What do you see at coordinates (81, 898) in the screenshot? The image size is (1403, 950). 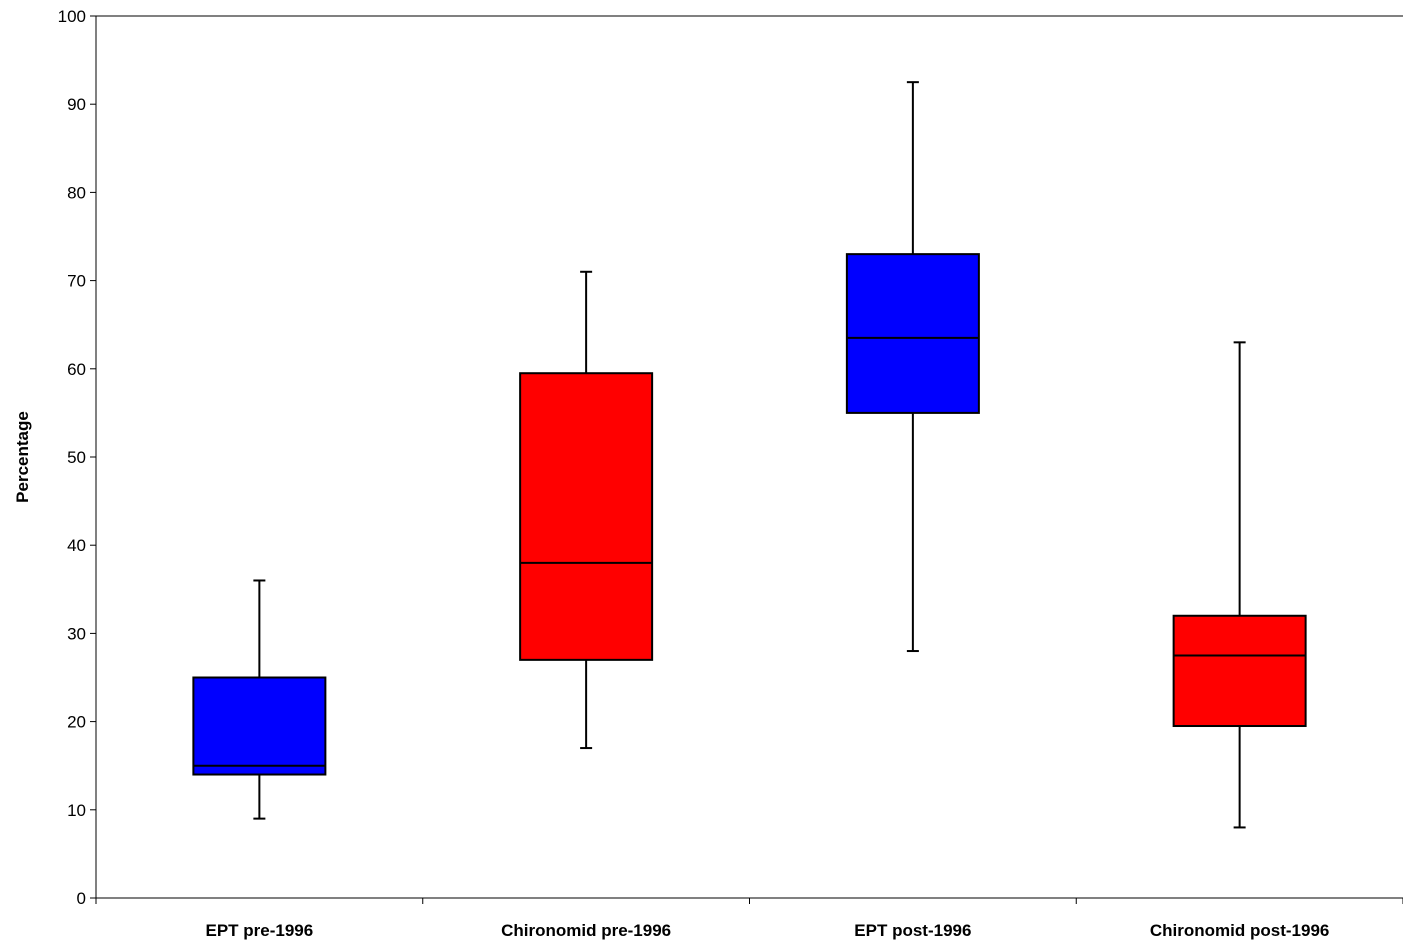 I see `y-tick-label: 0` at bounding box center [81, 898].